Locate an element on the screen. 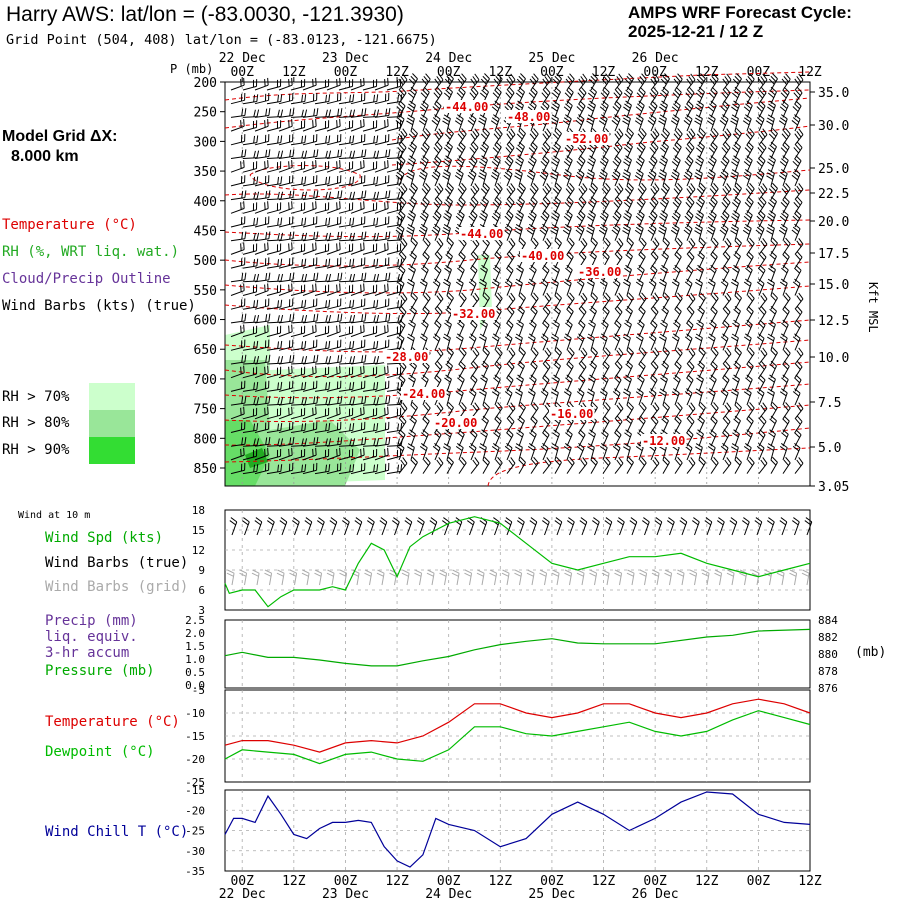 The width and height of the screenshot is (900, 900). temperature-contour-label: -12.00 is located at coordinates (663, 441).